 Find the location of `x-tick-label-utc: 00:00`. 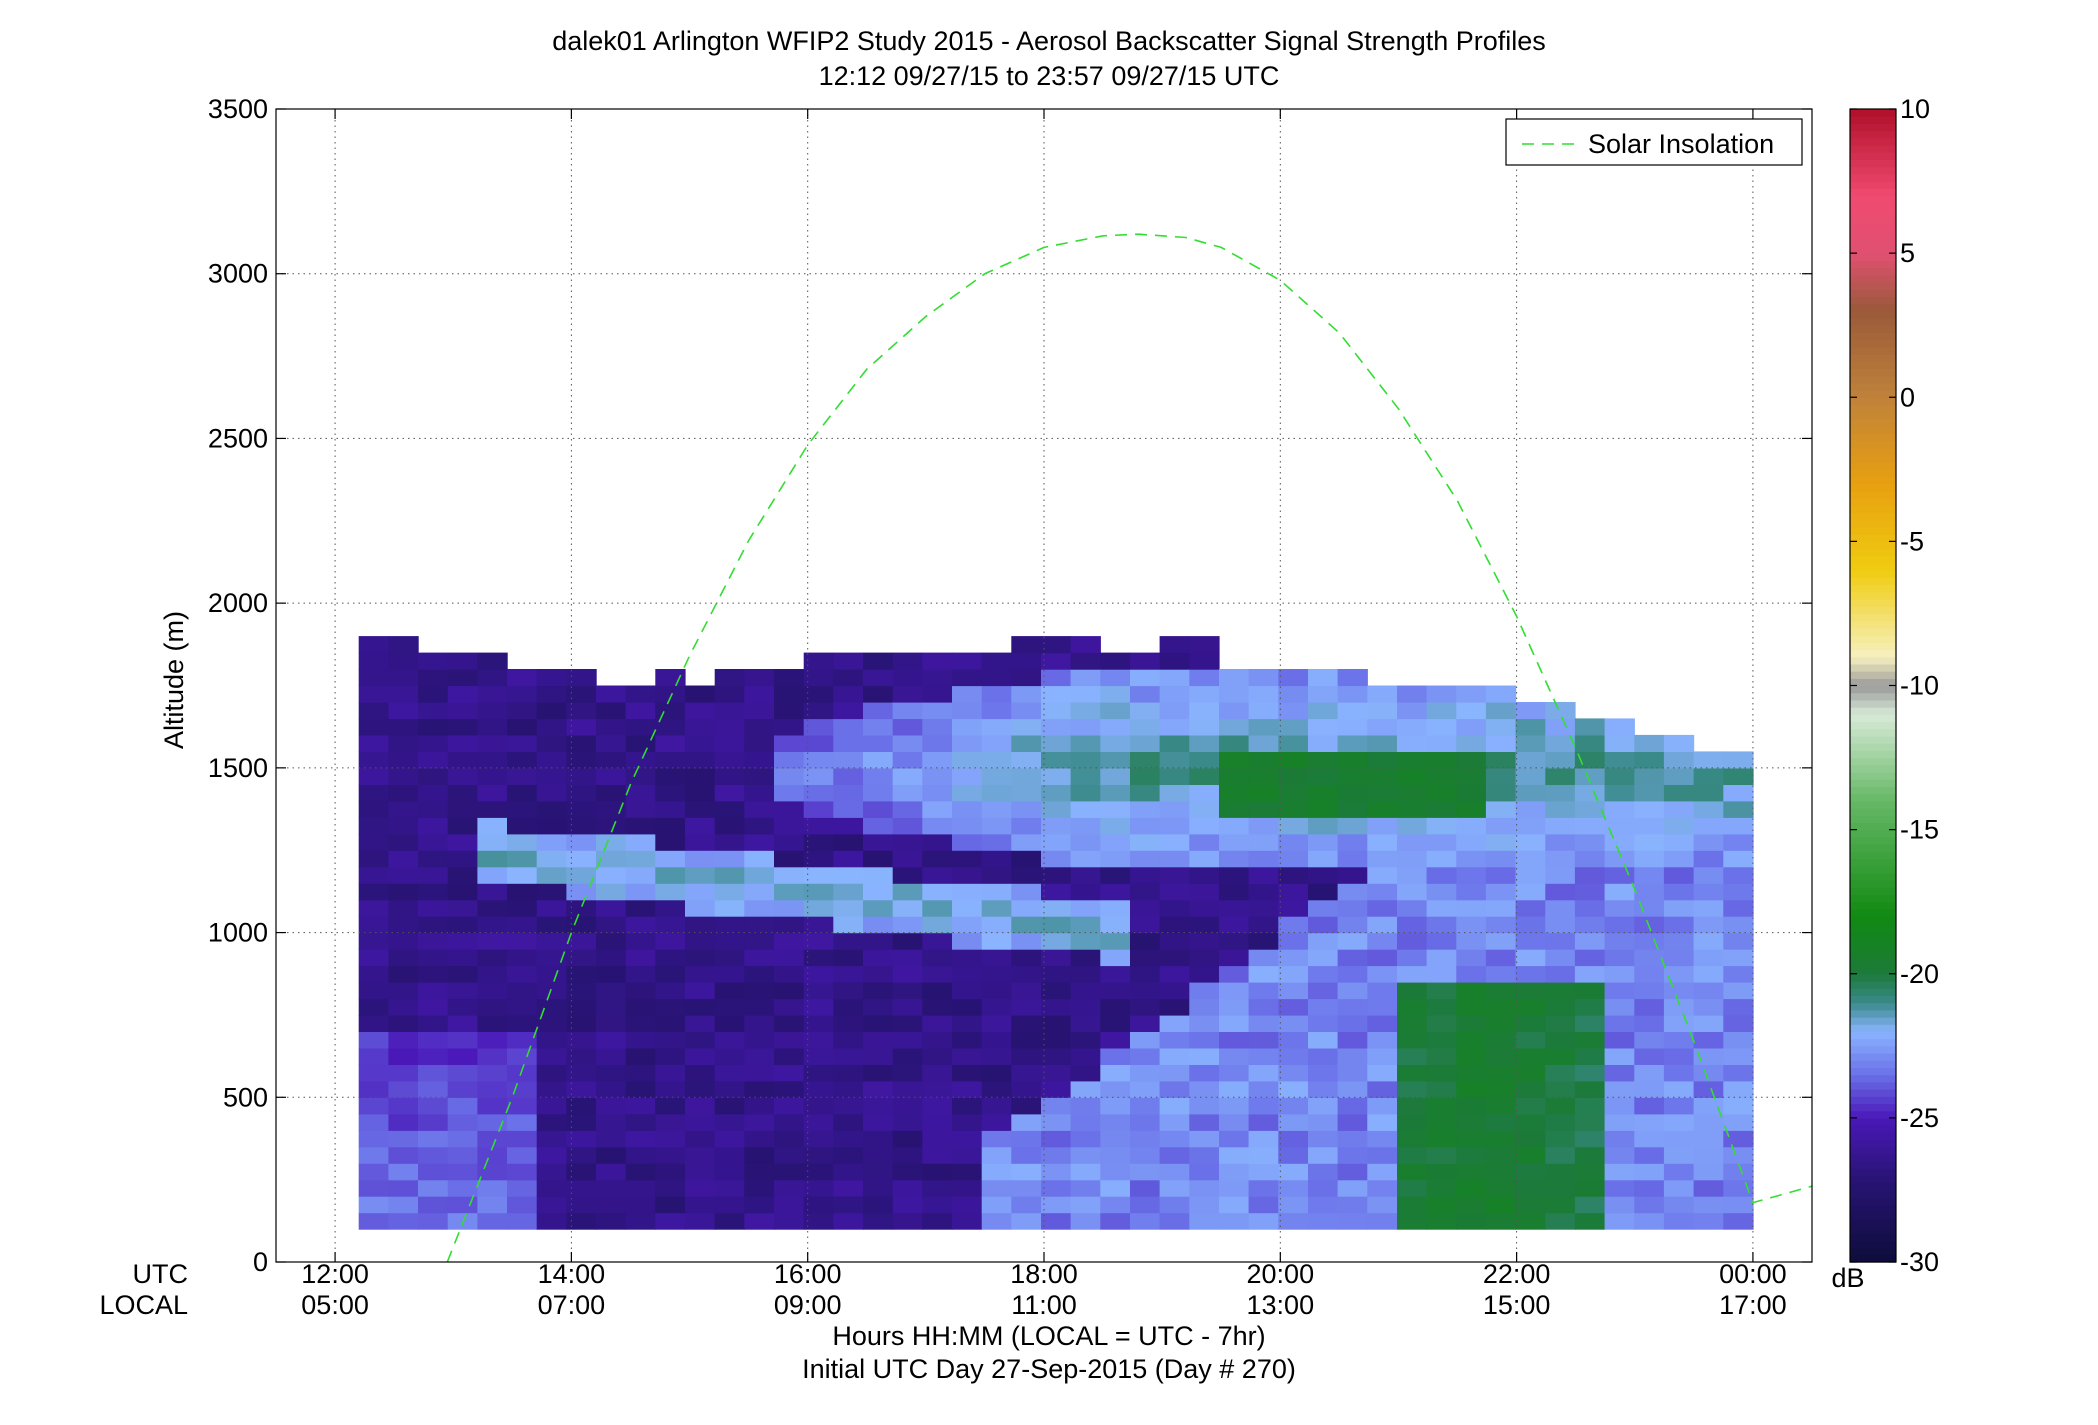

x-tick-label-utc: 00:00 is located at coordinates (1753, 1274).